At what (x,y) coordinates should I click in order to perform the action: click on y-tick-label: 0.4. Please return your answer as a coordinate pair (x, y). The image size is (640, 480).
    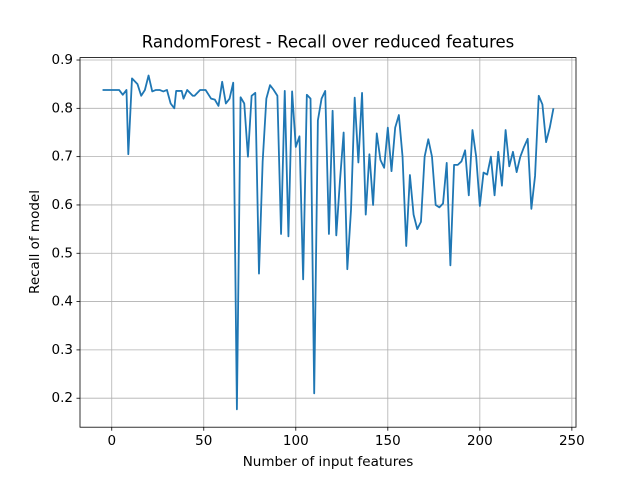
    Looking at the image, I should click on (62, 302).